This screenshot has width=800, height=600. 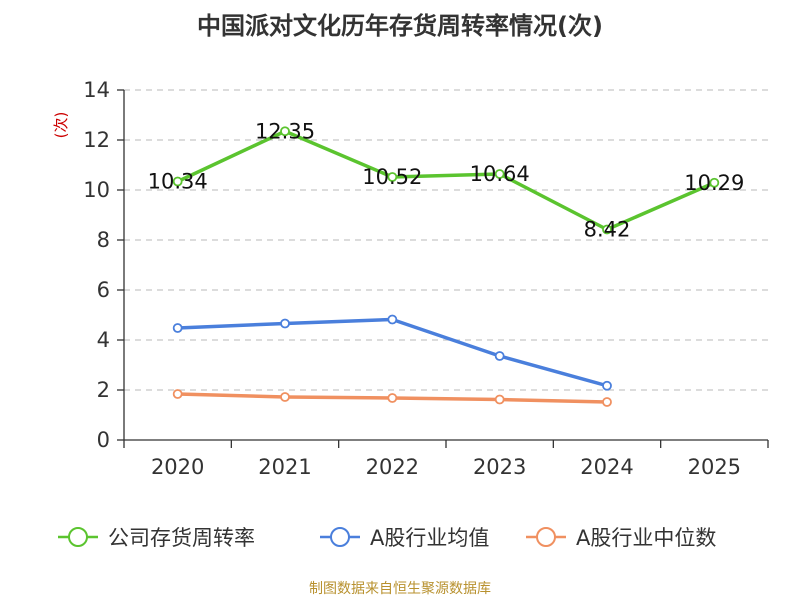 I want to click on x-tick-label: 2022, so click(x=392, y=467).